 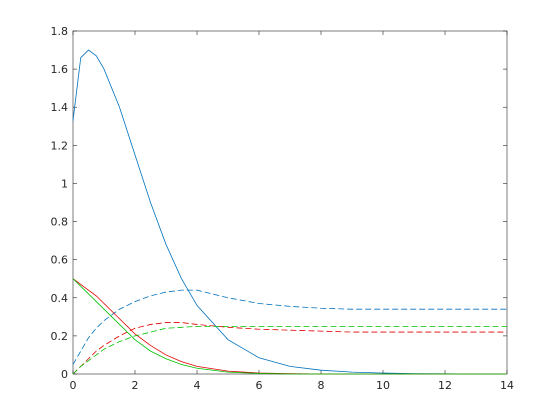 I want to click on y-tick-label: 0.4, so click(x=60, y=298).